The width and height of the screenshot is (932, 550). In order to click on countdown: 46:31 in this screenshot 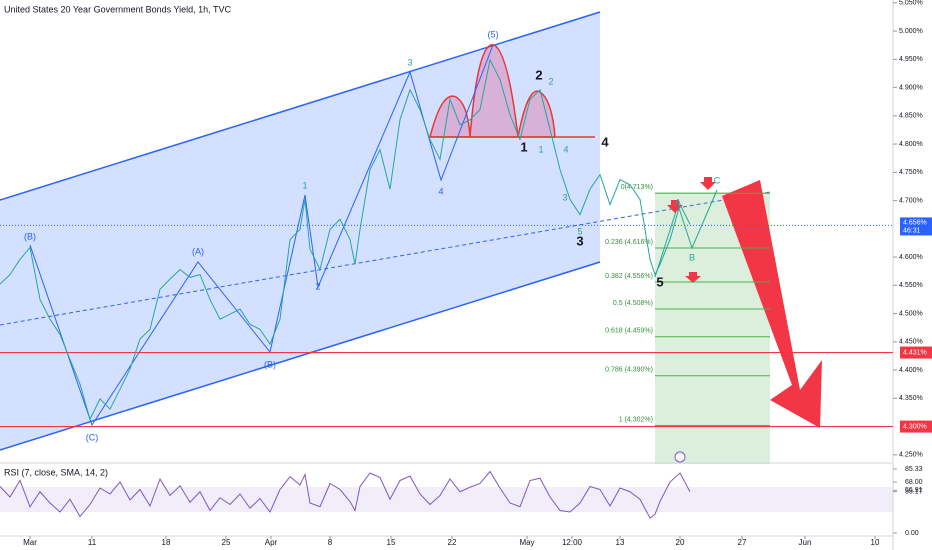, I will do `click(912, 230)`.